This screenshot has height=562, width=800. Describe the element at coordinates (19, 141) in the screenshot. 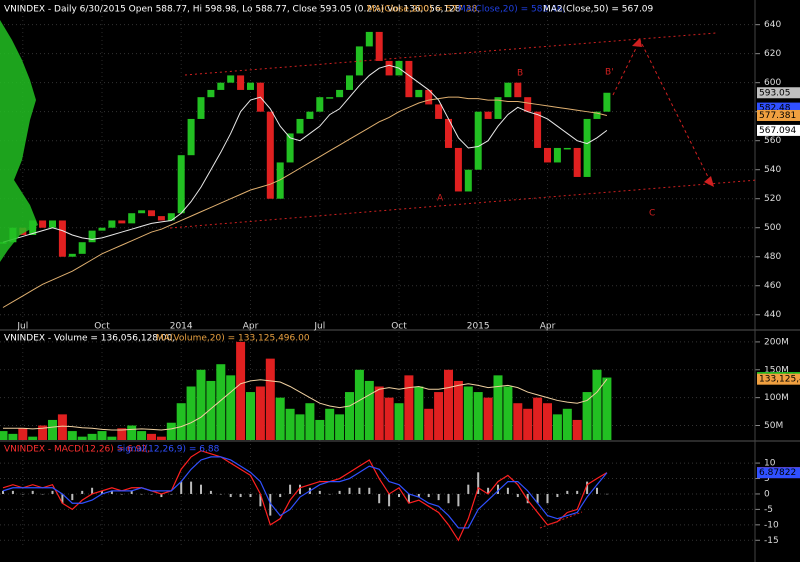

I see `volume-profile` at that location.